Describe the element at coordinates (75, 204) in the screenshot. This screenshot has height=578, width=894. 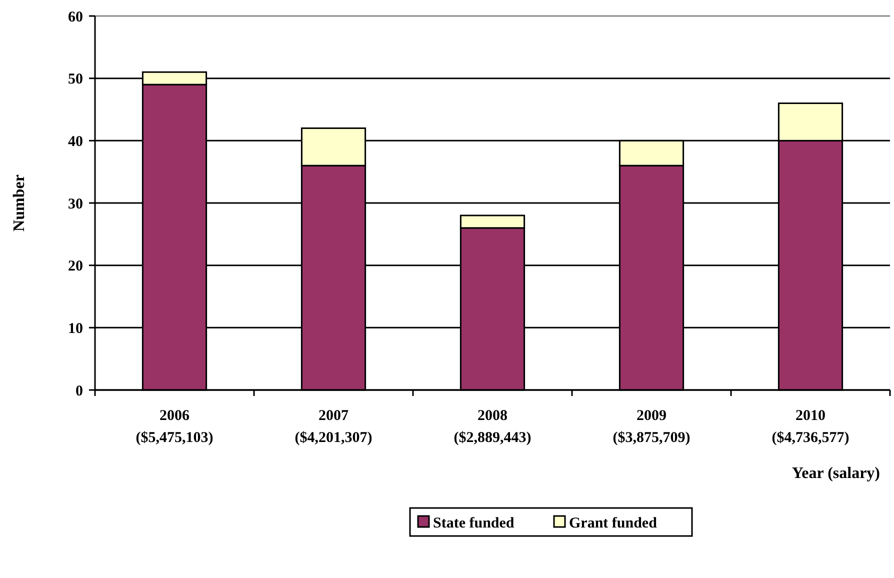
I see `y-tick-label: 30` at that location.